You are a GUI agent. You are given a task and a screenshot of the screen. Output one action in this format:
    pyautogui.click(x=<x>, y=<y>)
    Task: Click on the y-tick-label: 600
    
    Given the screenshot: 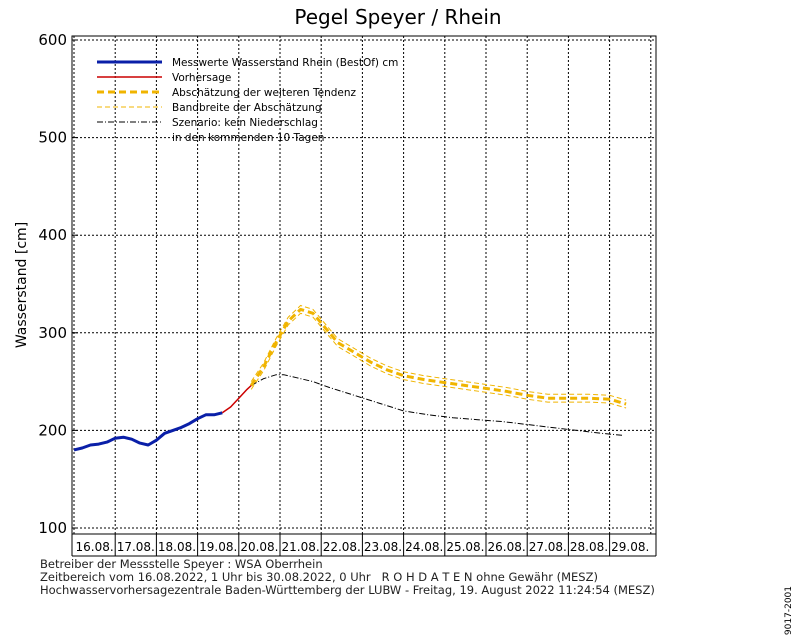 What is the action you would take?
    pyautogui.click(x=52, y=40)
    